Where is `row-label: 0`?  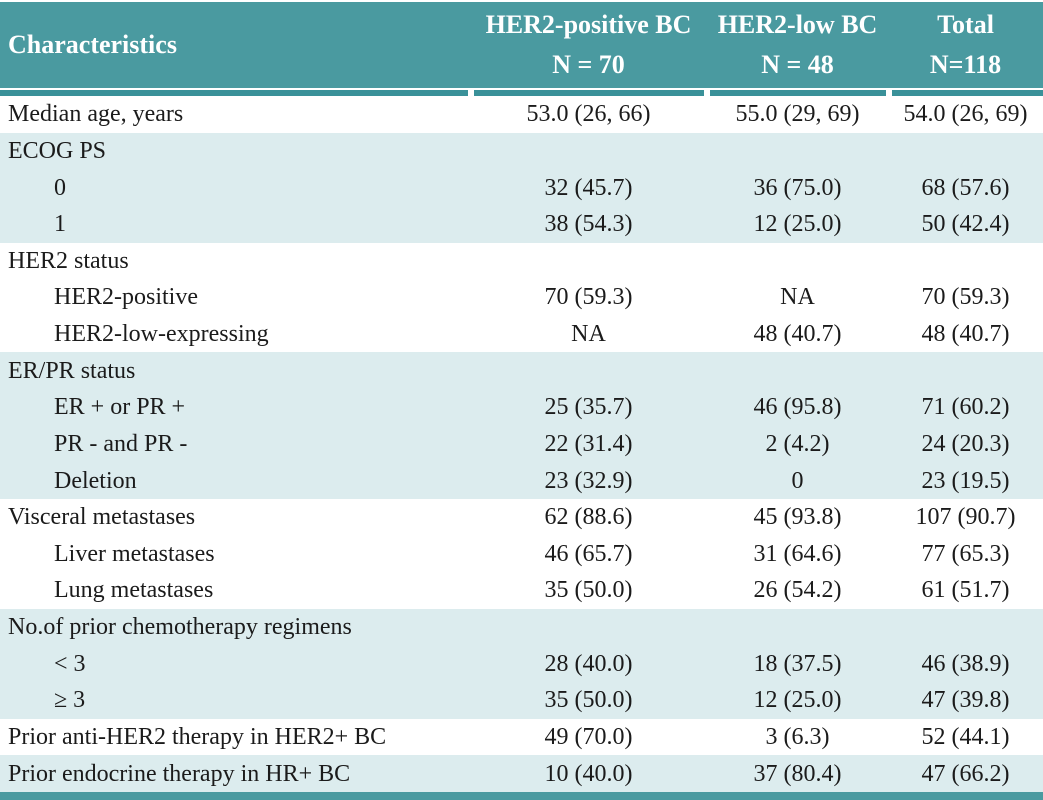
row-label: 0 is located at coordinates (60, 187).